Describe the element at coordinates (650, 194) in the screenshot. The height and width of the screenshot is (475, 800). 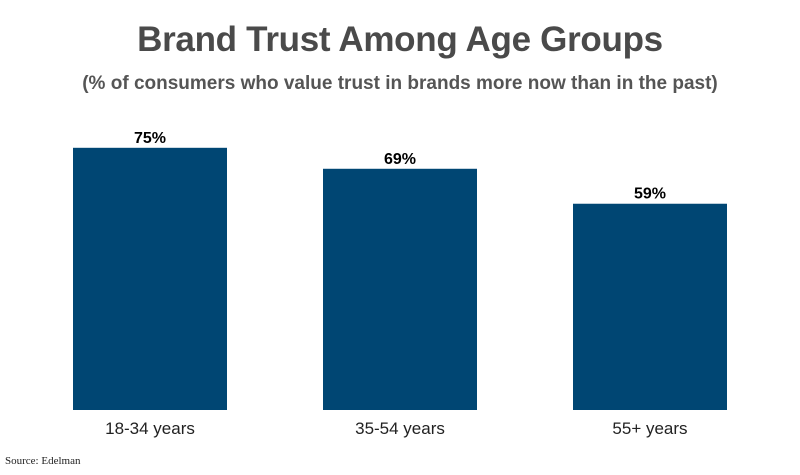
I see `value-label-3: 59%` at that location.